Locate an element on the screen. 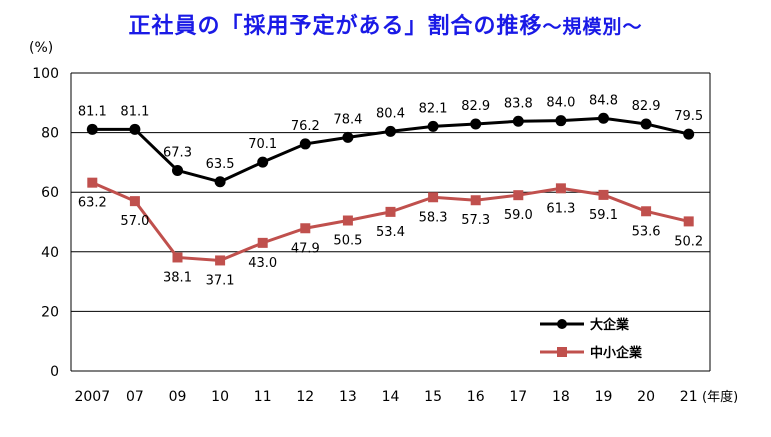 The height and width of the screenshot is (437, 771). data-label-s2-0: 63.2 is located at coordinates (92, 203).